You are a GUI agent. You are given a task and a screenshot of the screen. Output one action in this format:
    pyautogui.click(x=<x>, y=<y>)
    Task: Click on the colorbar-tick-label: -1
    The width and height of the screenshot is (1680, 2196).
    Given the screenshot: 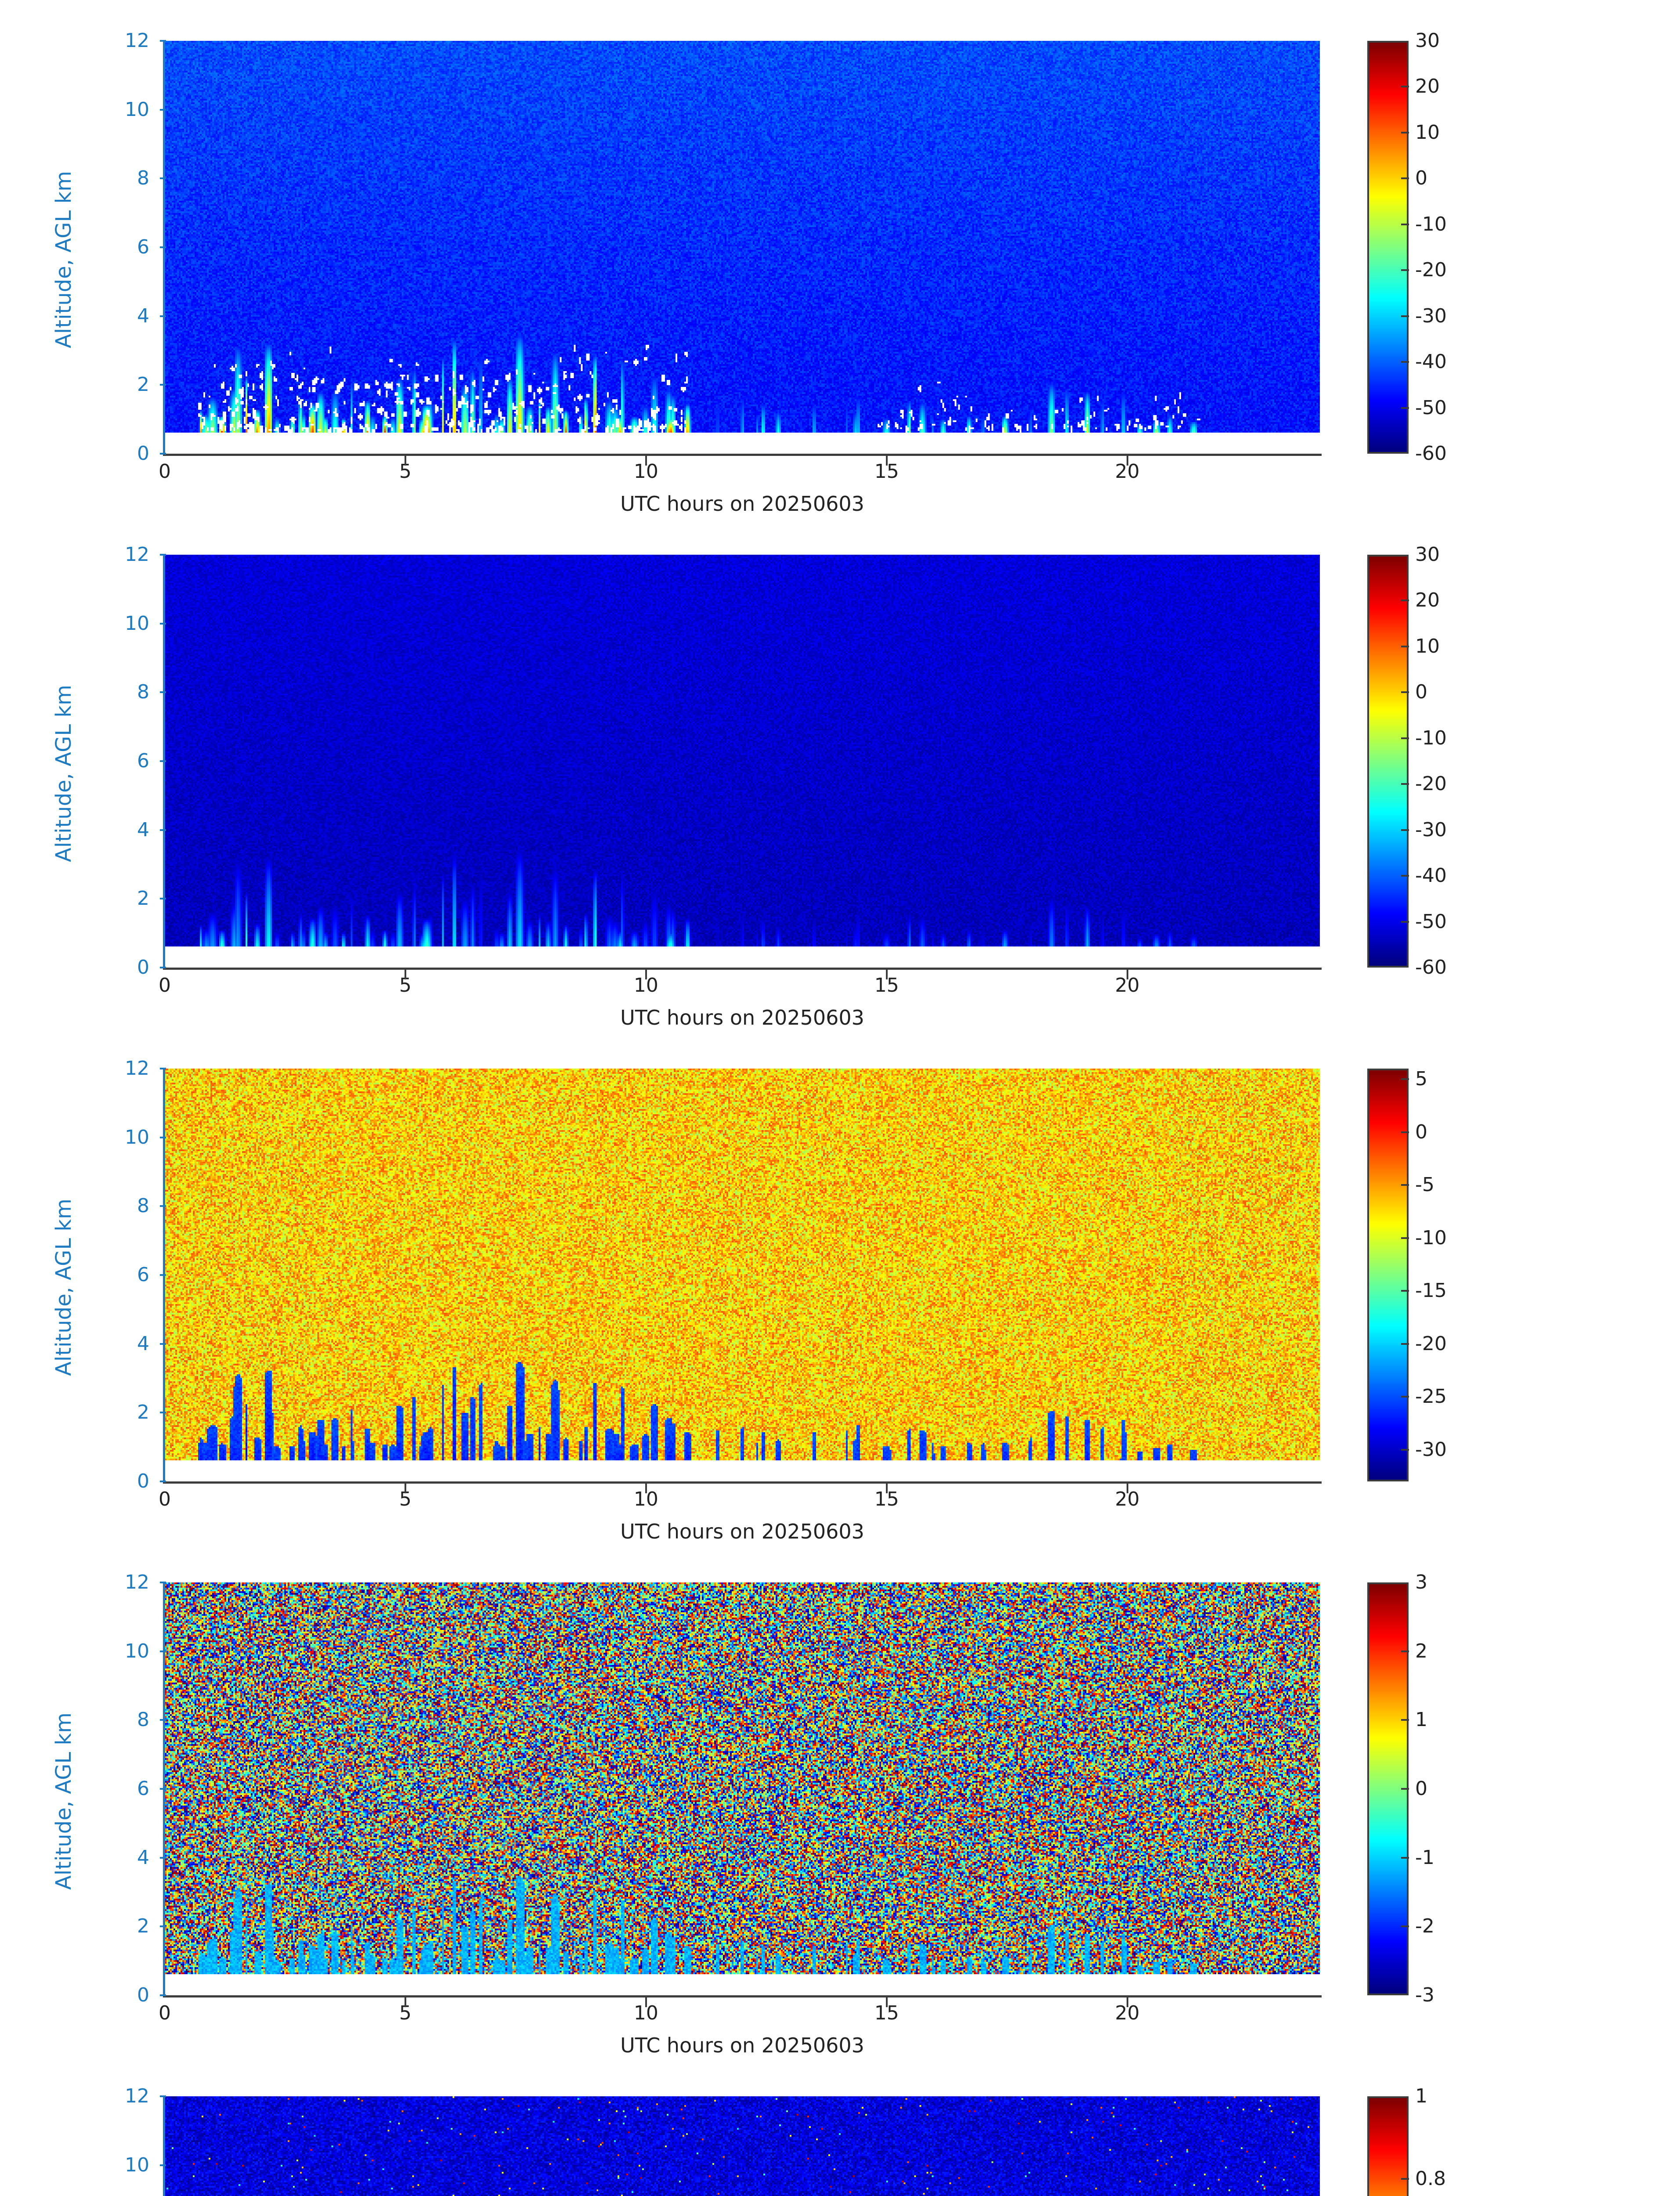 What is the action you would take?
    pyautogui.click(x=1424, y=1857)
    